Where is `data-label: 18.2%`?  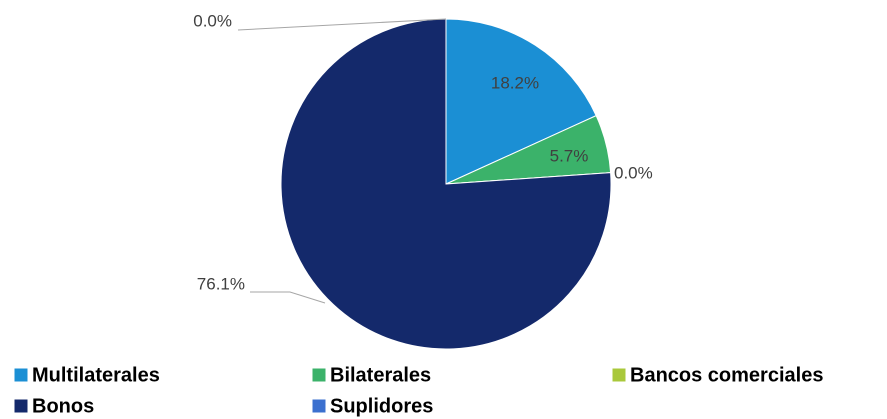
data-label: 18.2% is located at coordinates (515, 82).